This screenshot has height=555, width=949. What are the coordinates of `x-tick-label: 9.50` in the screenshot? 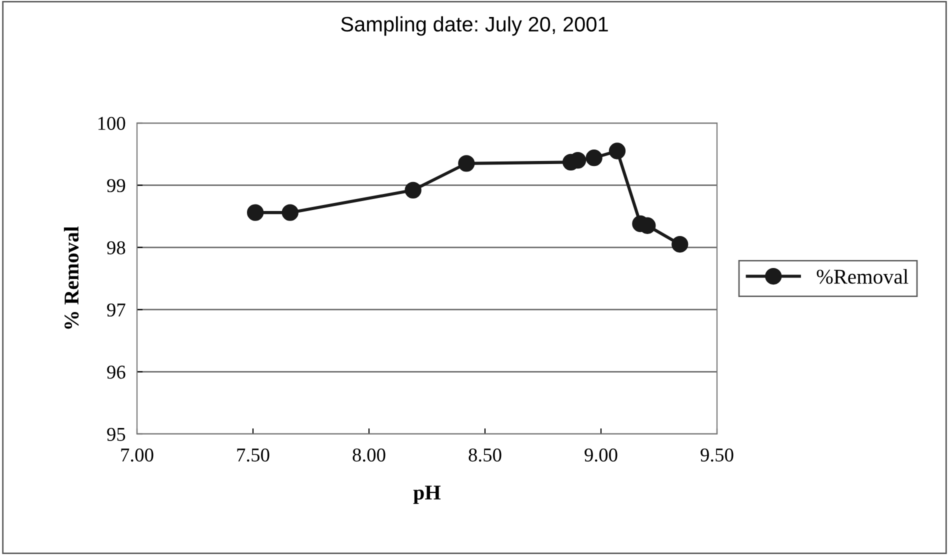 It's located at (717, 455).